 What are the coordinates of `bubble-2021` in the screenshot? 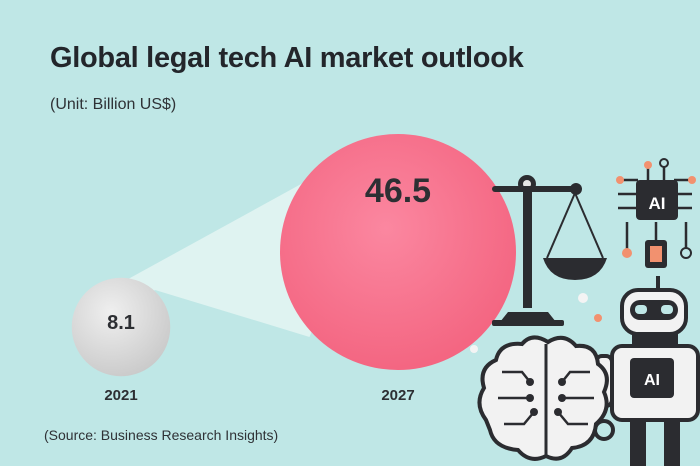 It's located at (121, 327).